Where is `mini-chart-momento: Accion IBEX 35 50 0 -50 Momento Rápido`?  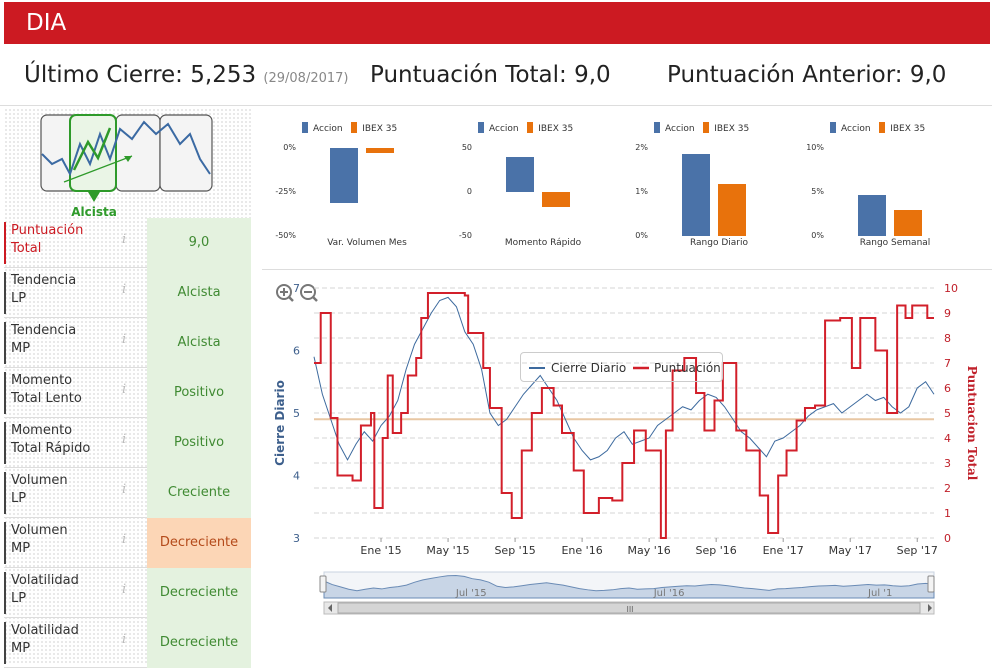 mini-chart-momento: Accion IBEX 35 50 0 -50 Momento Rápido is located at coordinates (526, 185).